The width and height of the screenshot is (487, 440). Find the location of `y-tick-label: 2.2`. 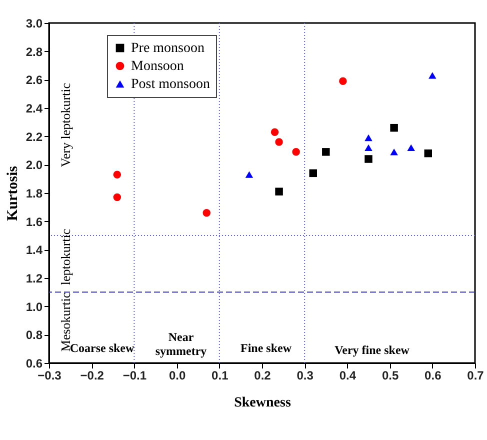

y-tick-label: 2.2 is located at coordinates (34, 137).